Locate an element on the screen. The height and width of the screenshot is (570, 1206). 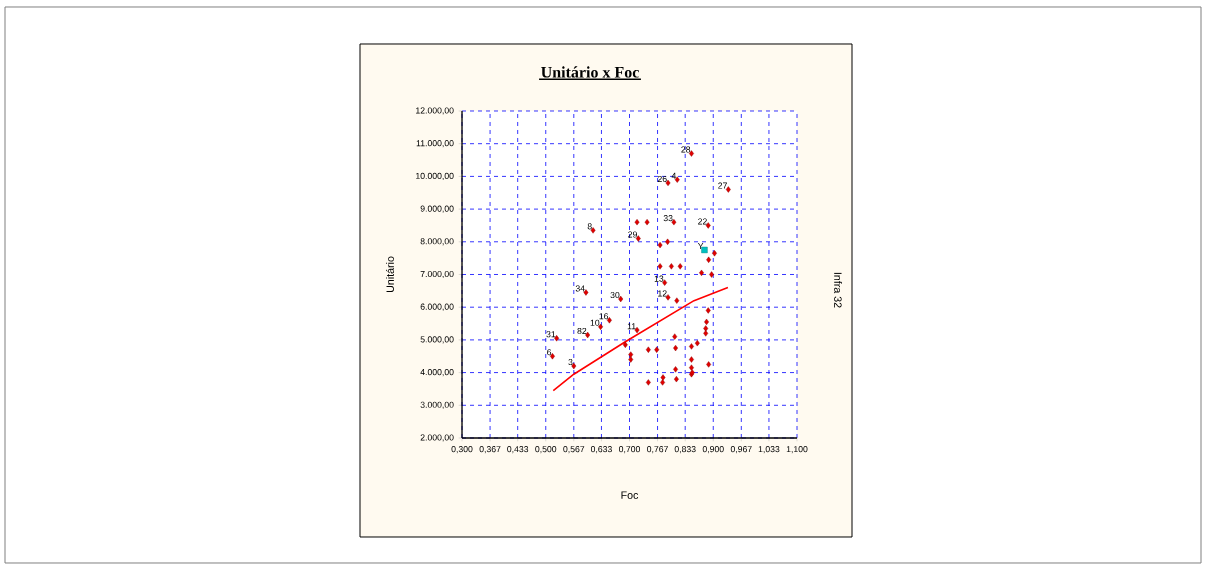
chart-title: Unitário x Foc is located at coordinates (590, 72).